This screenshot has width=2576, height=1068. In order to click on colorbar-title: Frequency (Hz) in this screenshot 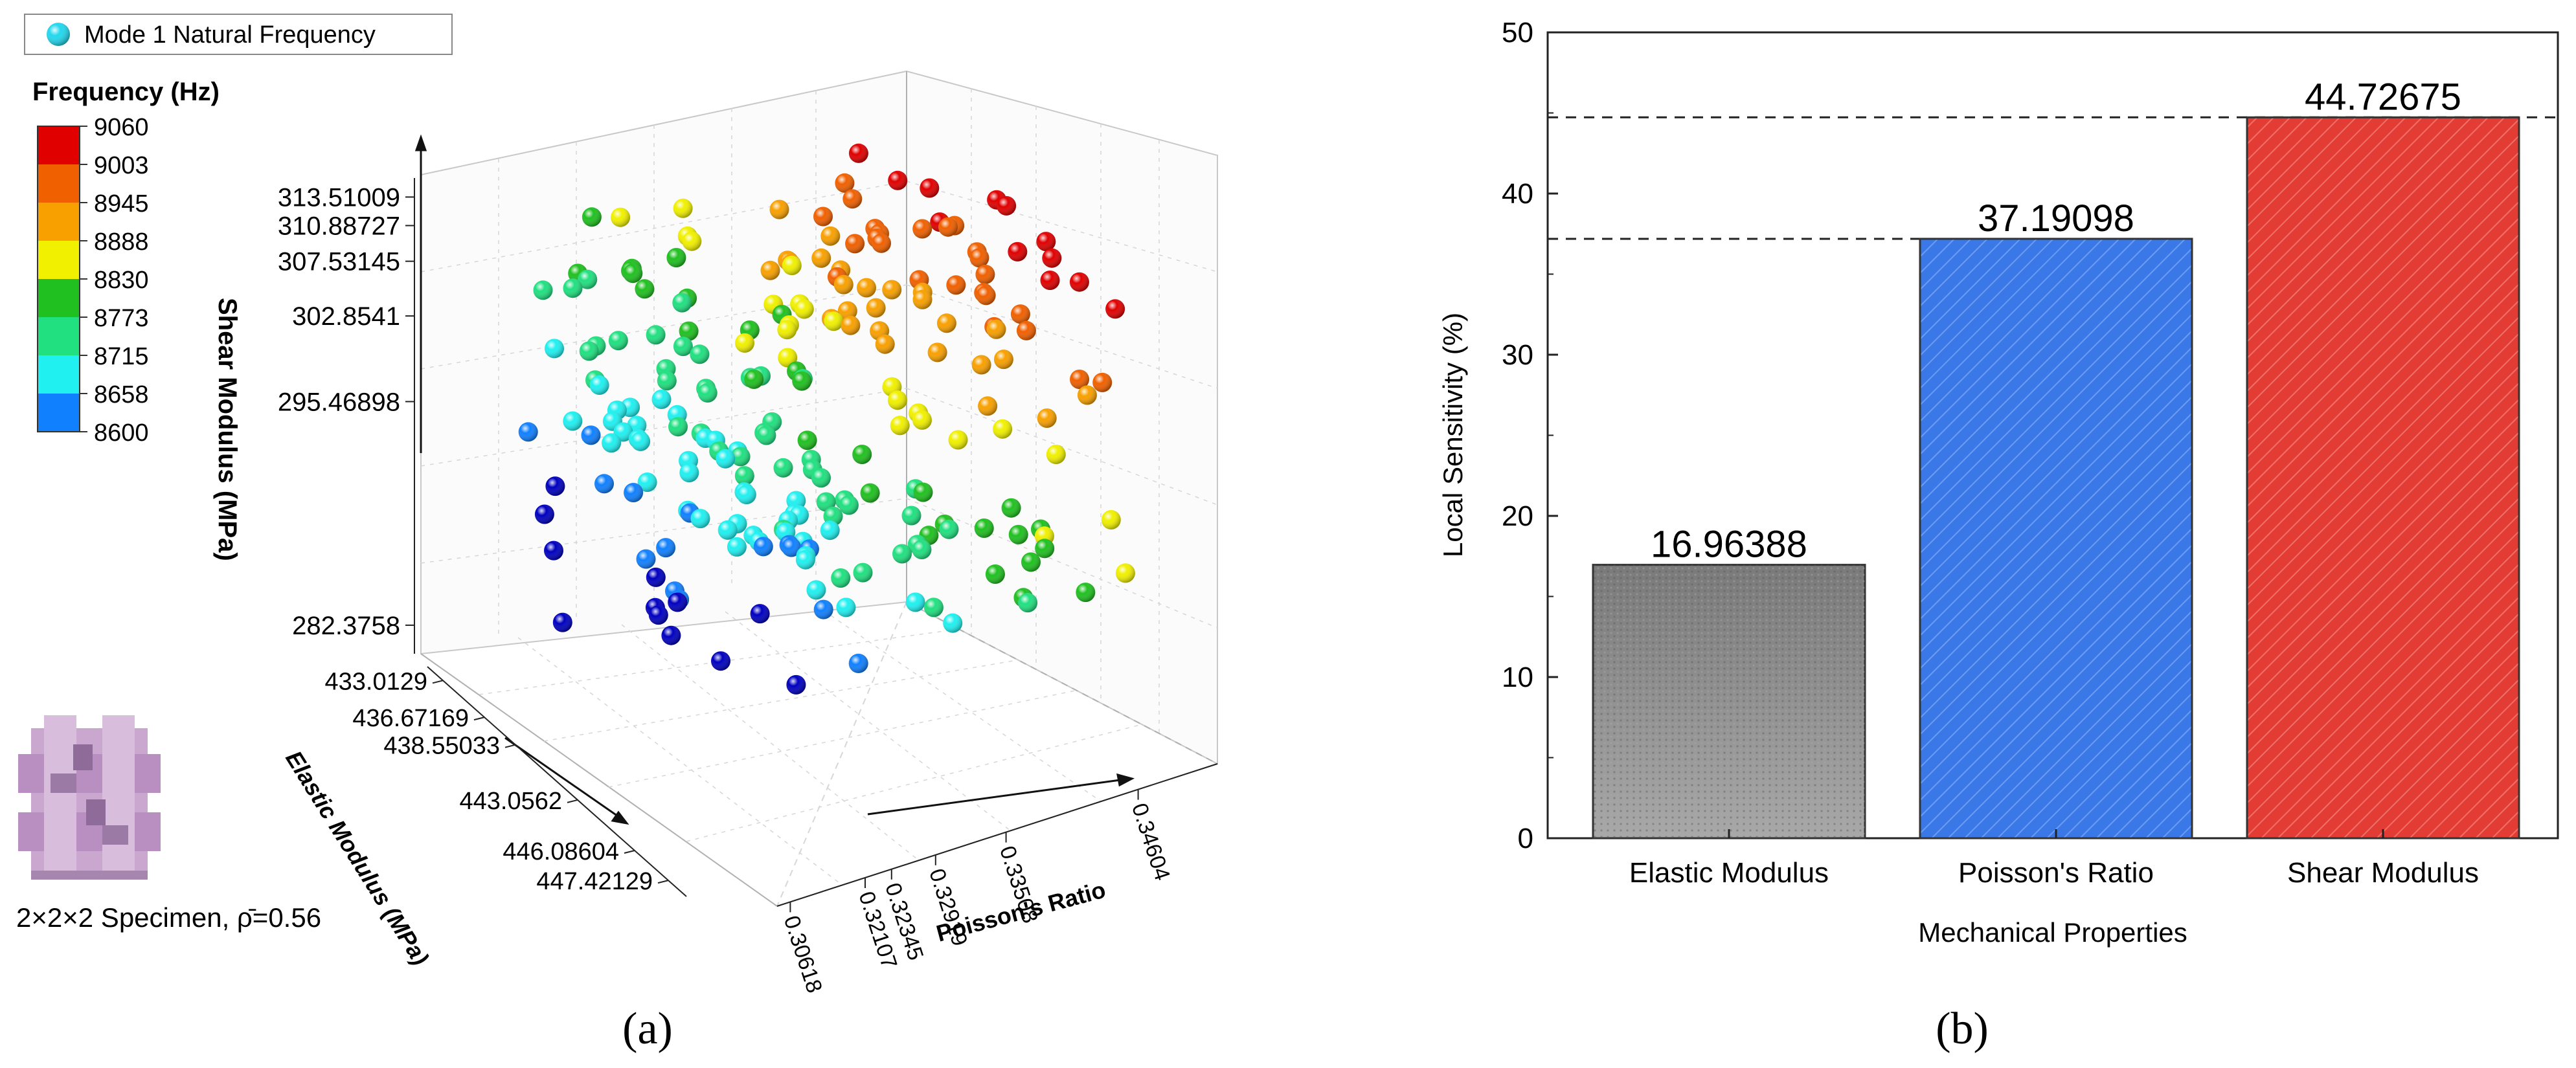, I will do `click(126, 92)`.